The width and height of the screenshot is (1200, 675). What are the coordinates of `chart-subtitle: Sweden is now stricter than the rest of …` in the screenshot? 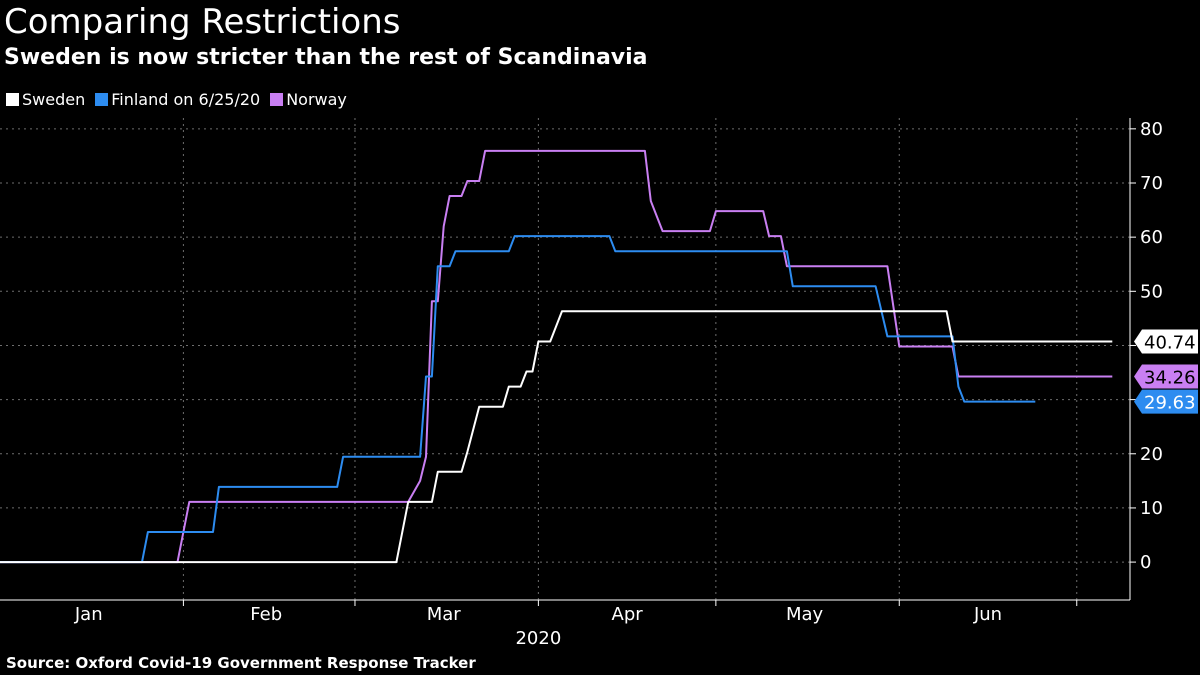 It's located at (326, 57).